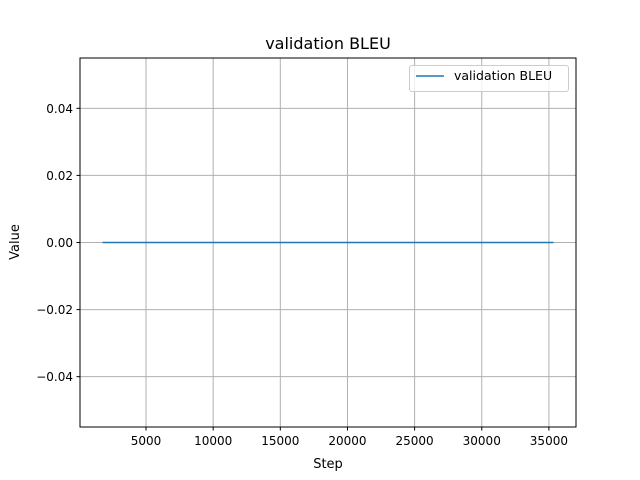  I want to click on x-axis-label: Step, so click(328, 464).